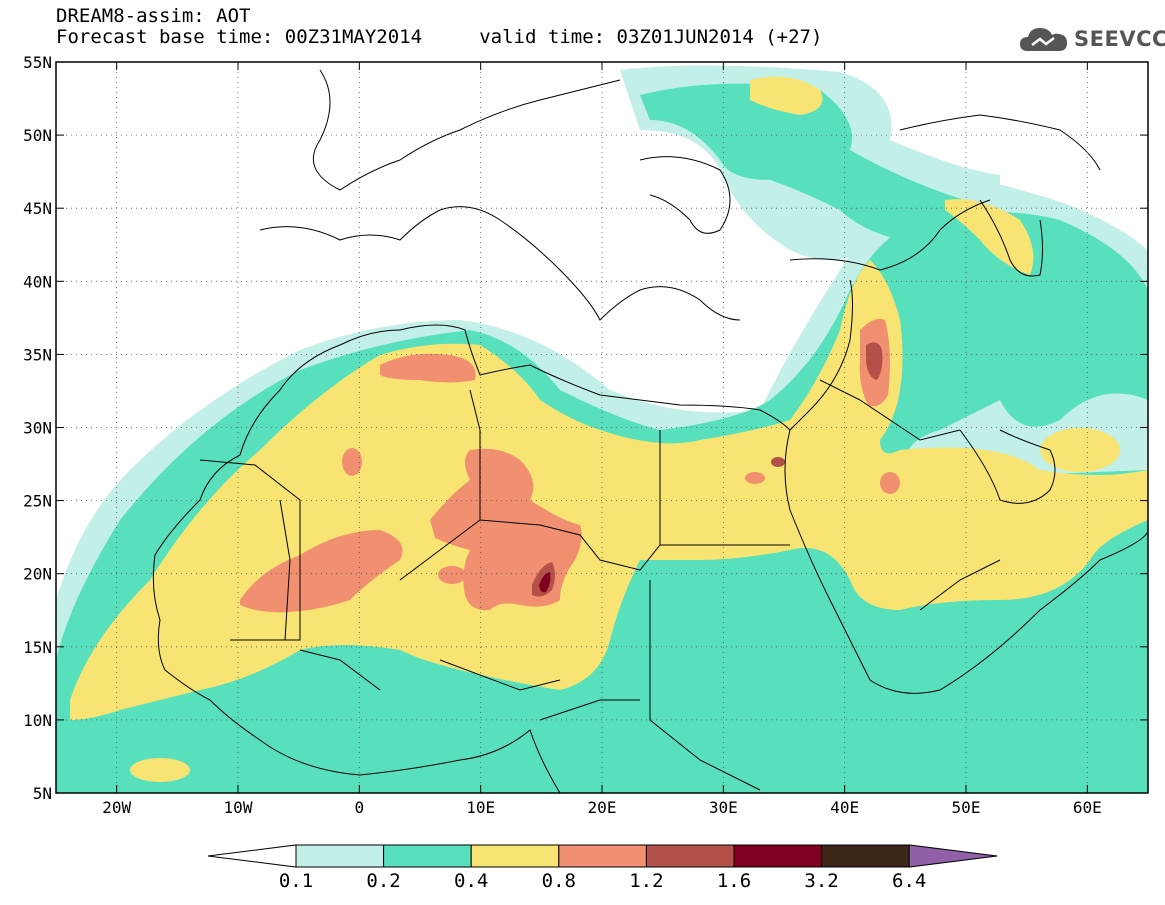 The image size is (1165, 905). What do you see at coordinates (471, 881) in the screenshot?
I see `colorbar-label: 0.4` at bounding box center [471, 881].